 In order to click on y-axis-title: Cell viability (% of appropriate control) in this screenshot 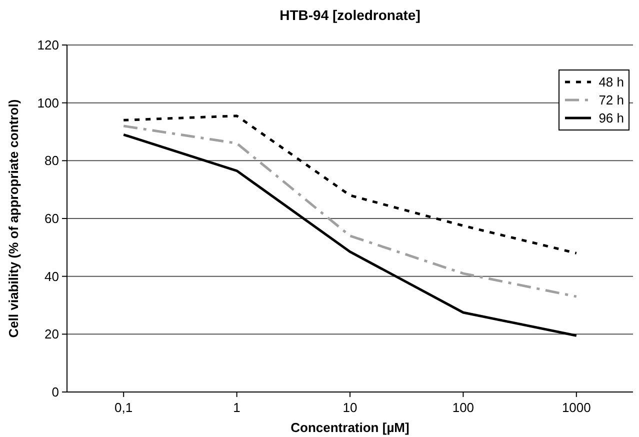, I will do `click(13, 218)`.